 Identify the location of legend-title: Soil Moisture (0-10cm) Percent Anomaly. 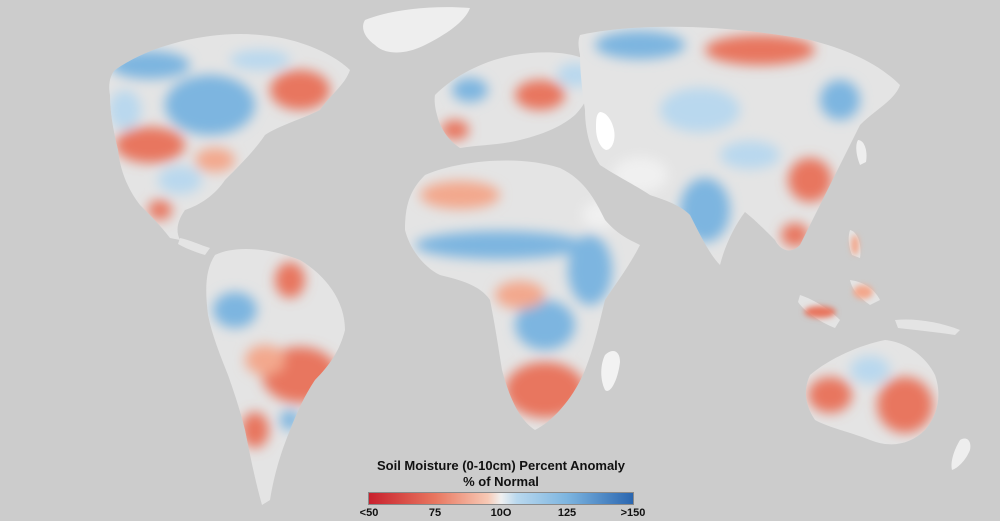
(501, 465).